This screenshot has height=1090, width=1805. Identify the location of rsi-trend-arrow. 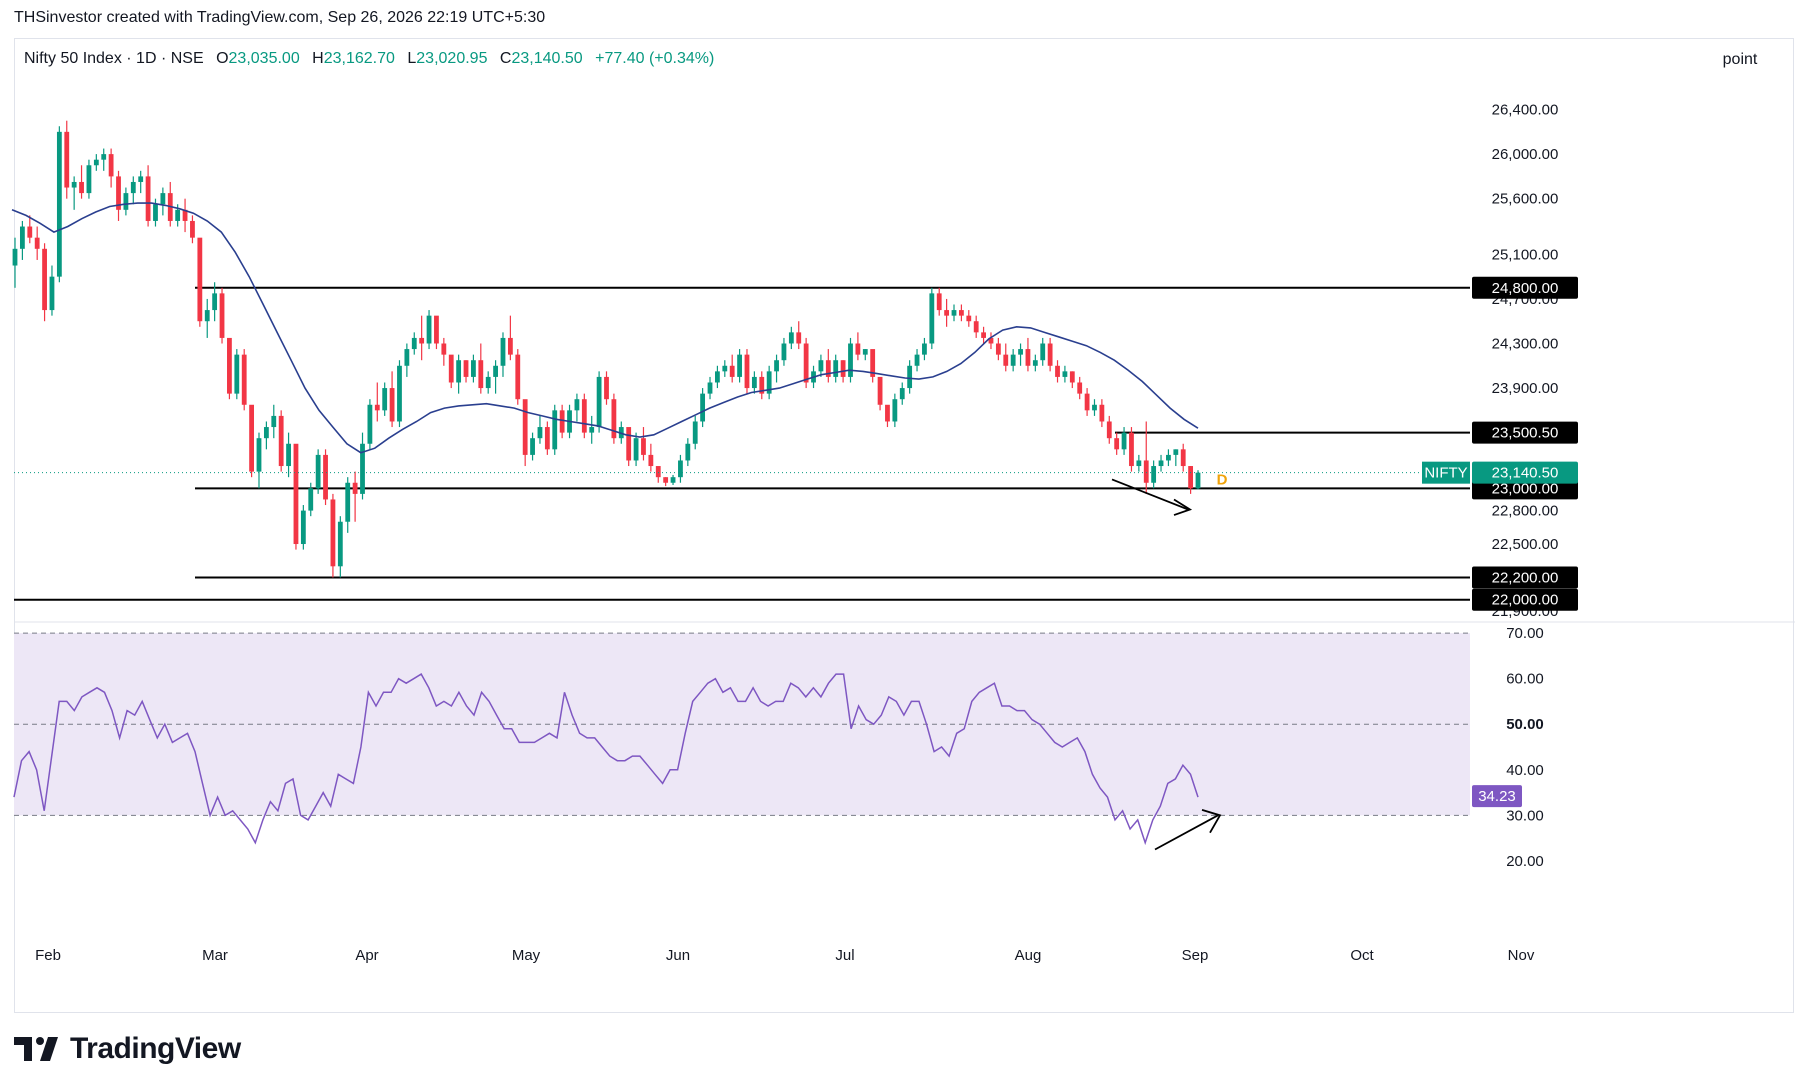
(1186, 832).